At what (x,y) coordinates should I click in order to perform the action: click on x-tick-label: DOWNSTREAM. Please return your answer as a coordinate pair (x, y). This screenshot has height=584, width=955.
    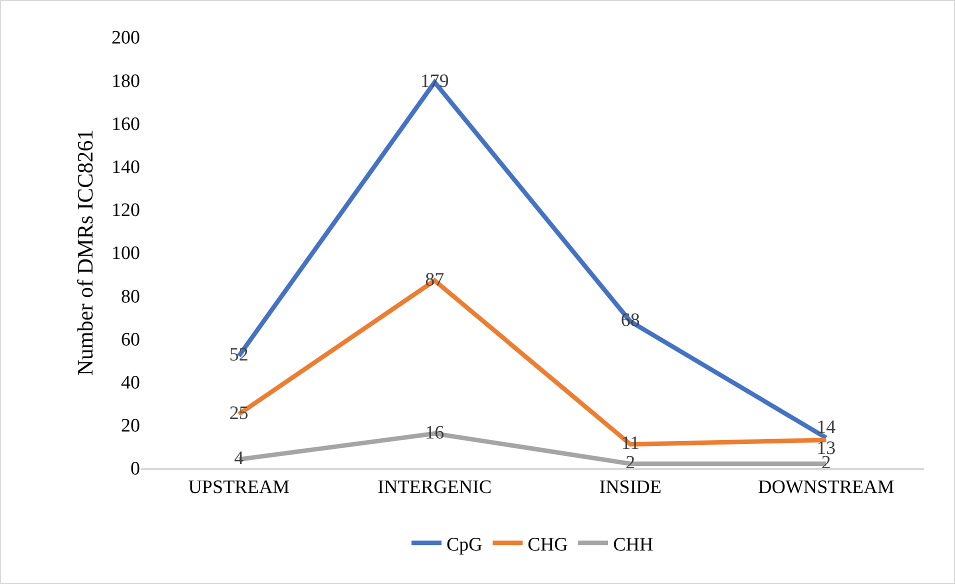
    Looking at the image, I should click on (826, 487).